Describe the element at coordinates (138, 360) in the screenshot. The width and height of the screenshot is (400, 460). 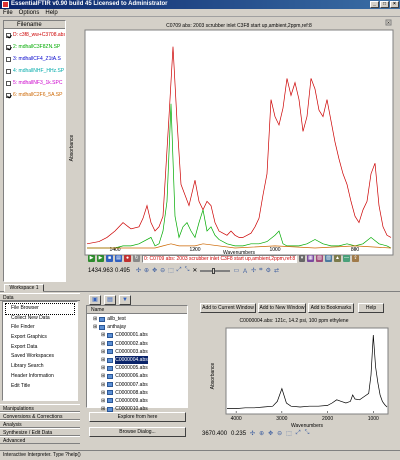
I see `tree-file: ⊞ C0000004.abs` at that location.